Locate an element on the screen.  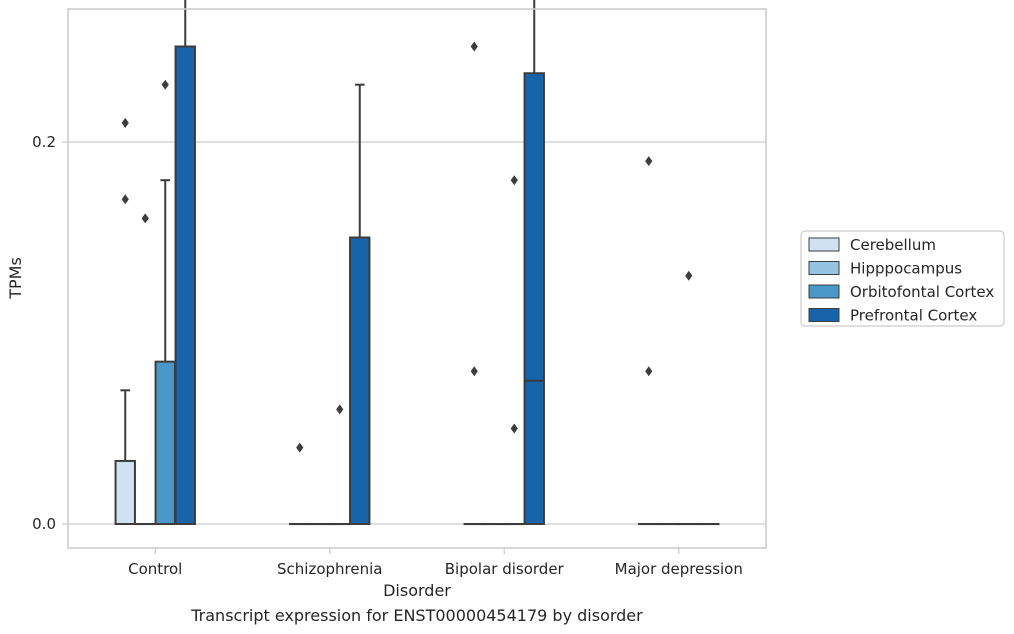
legend-label: Hipppocampus is located at coordinates (906, 269).